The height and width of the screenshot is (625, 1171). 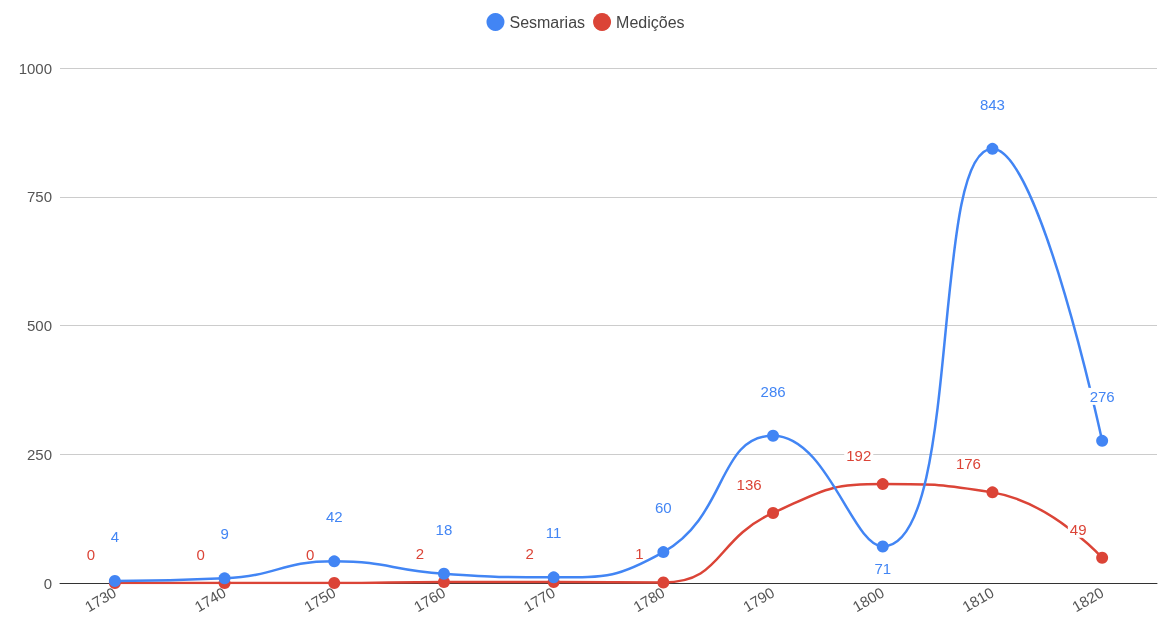 I want to click on x-tick-label: 1740, so click(x=210, y=599).